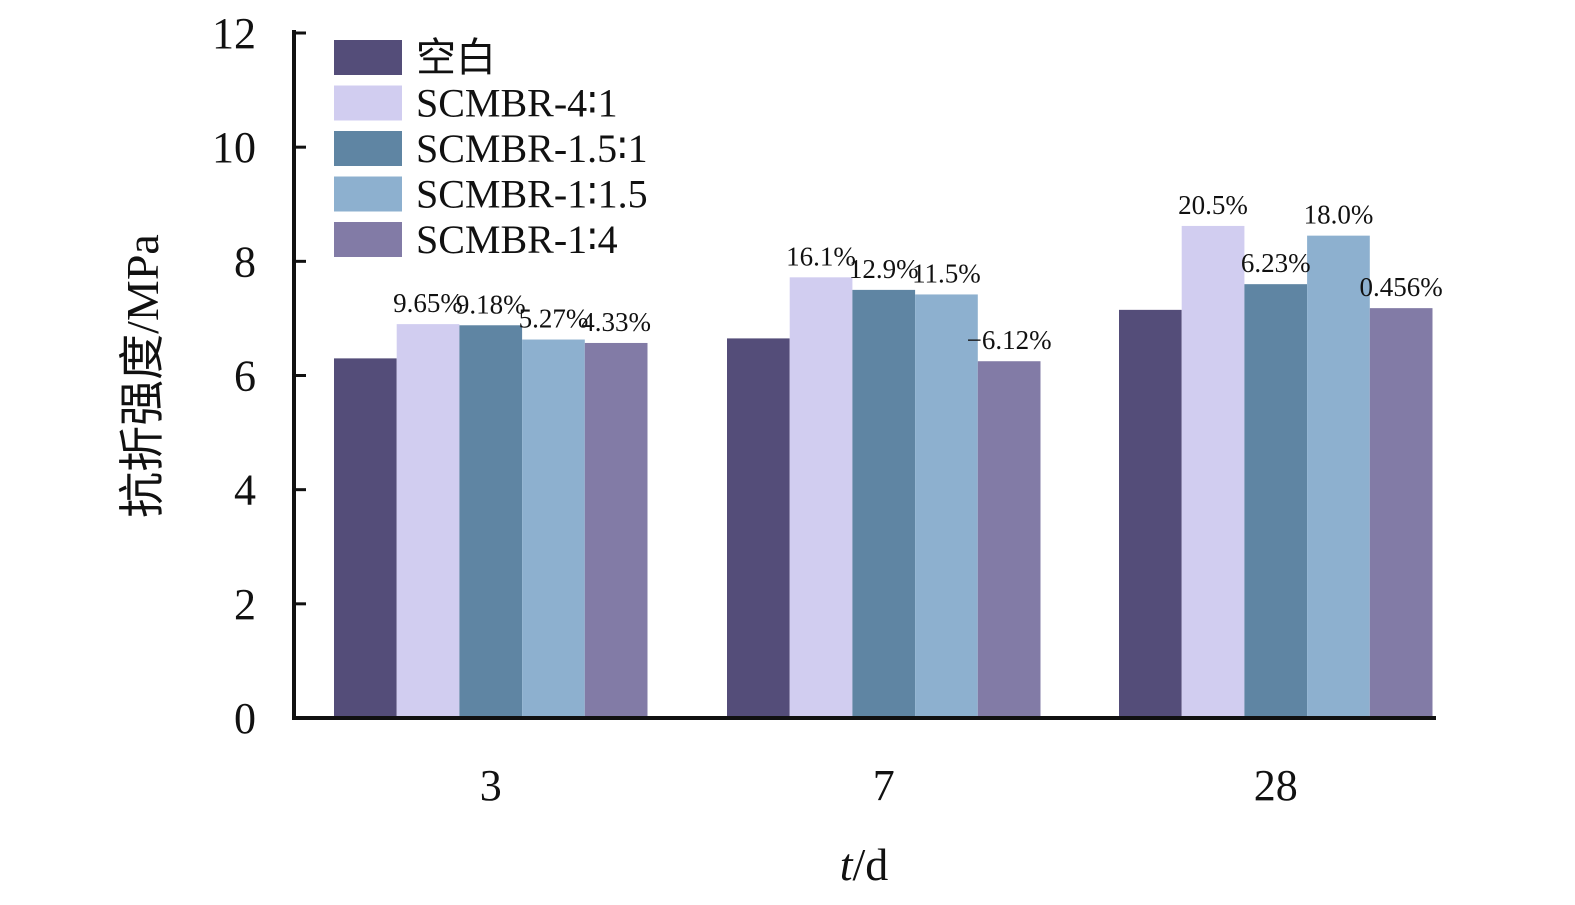  What do you see at coordinates (847, 864) in the screenshot?
I see `x-axis-title-variable: t` at bounding box center [847, 864].